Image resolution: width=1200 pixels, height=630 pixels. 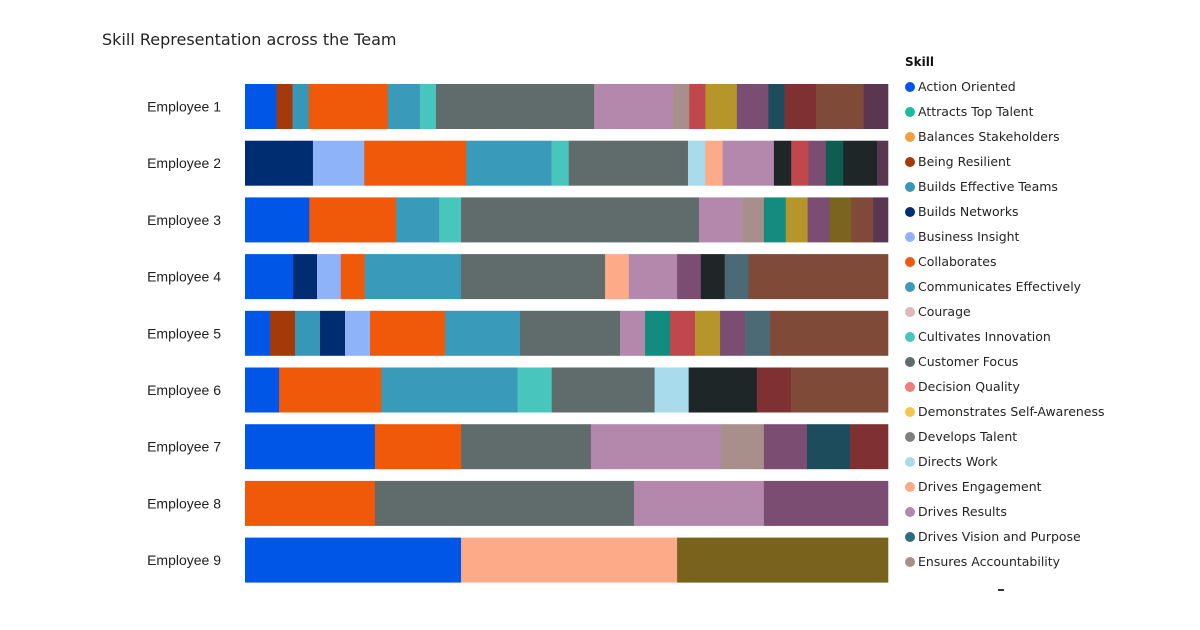 I want to click on legend-item: Collaborates, so click(x=1005, y=261).